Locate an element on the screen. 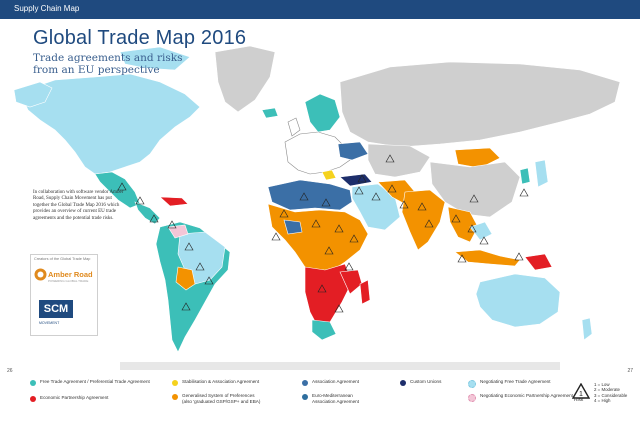 The width and height of the screenshot is (640, 424). russia is located at coordinates (480, 104).